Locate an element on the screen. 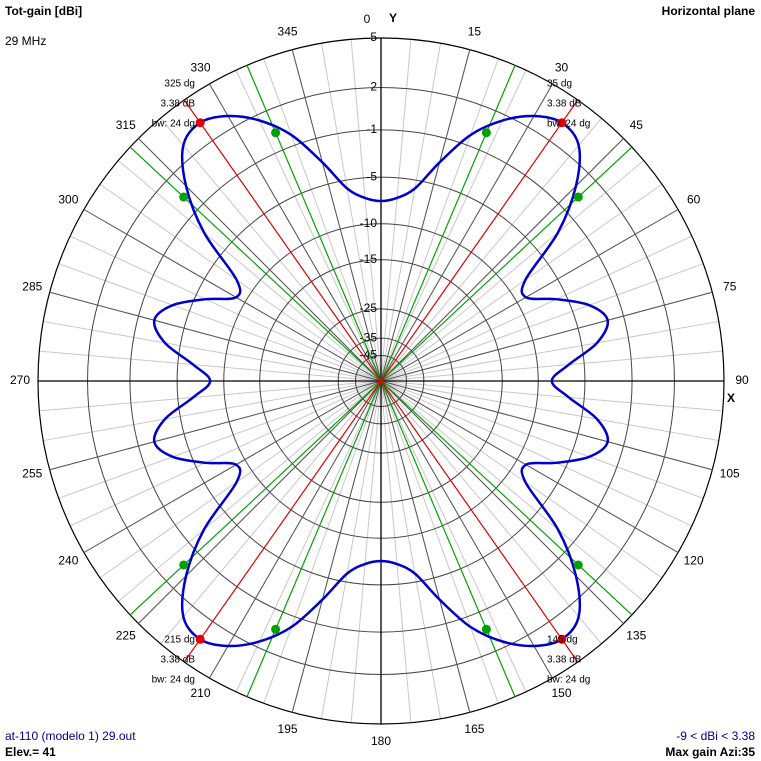 Image resolution: width=761 pixels, height=761 pixels. range-label: -9 < dBi < 3.38 is located at coordinates (715, 736).